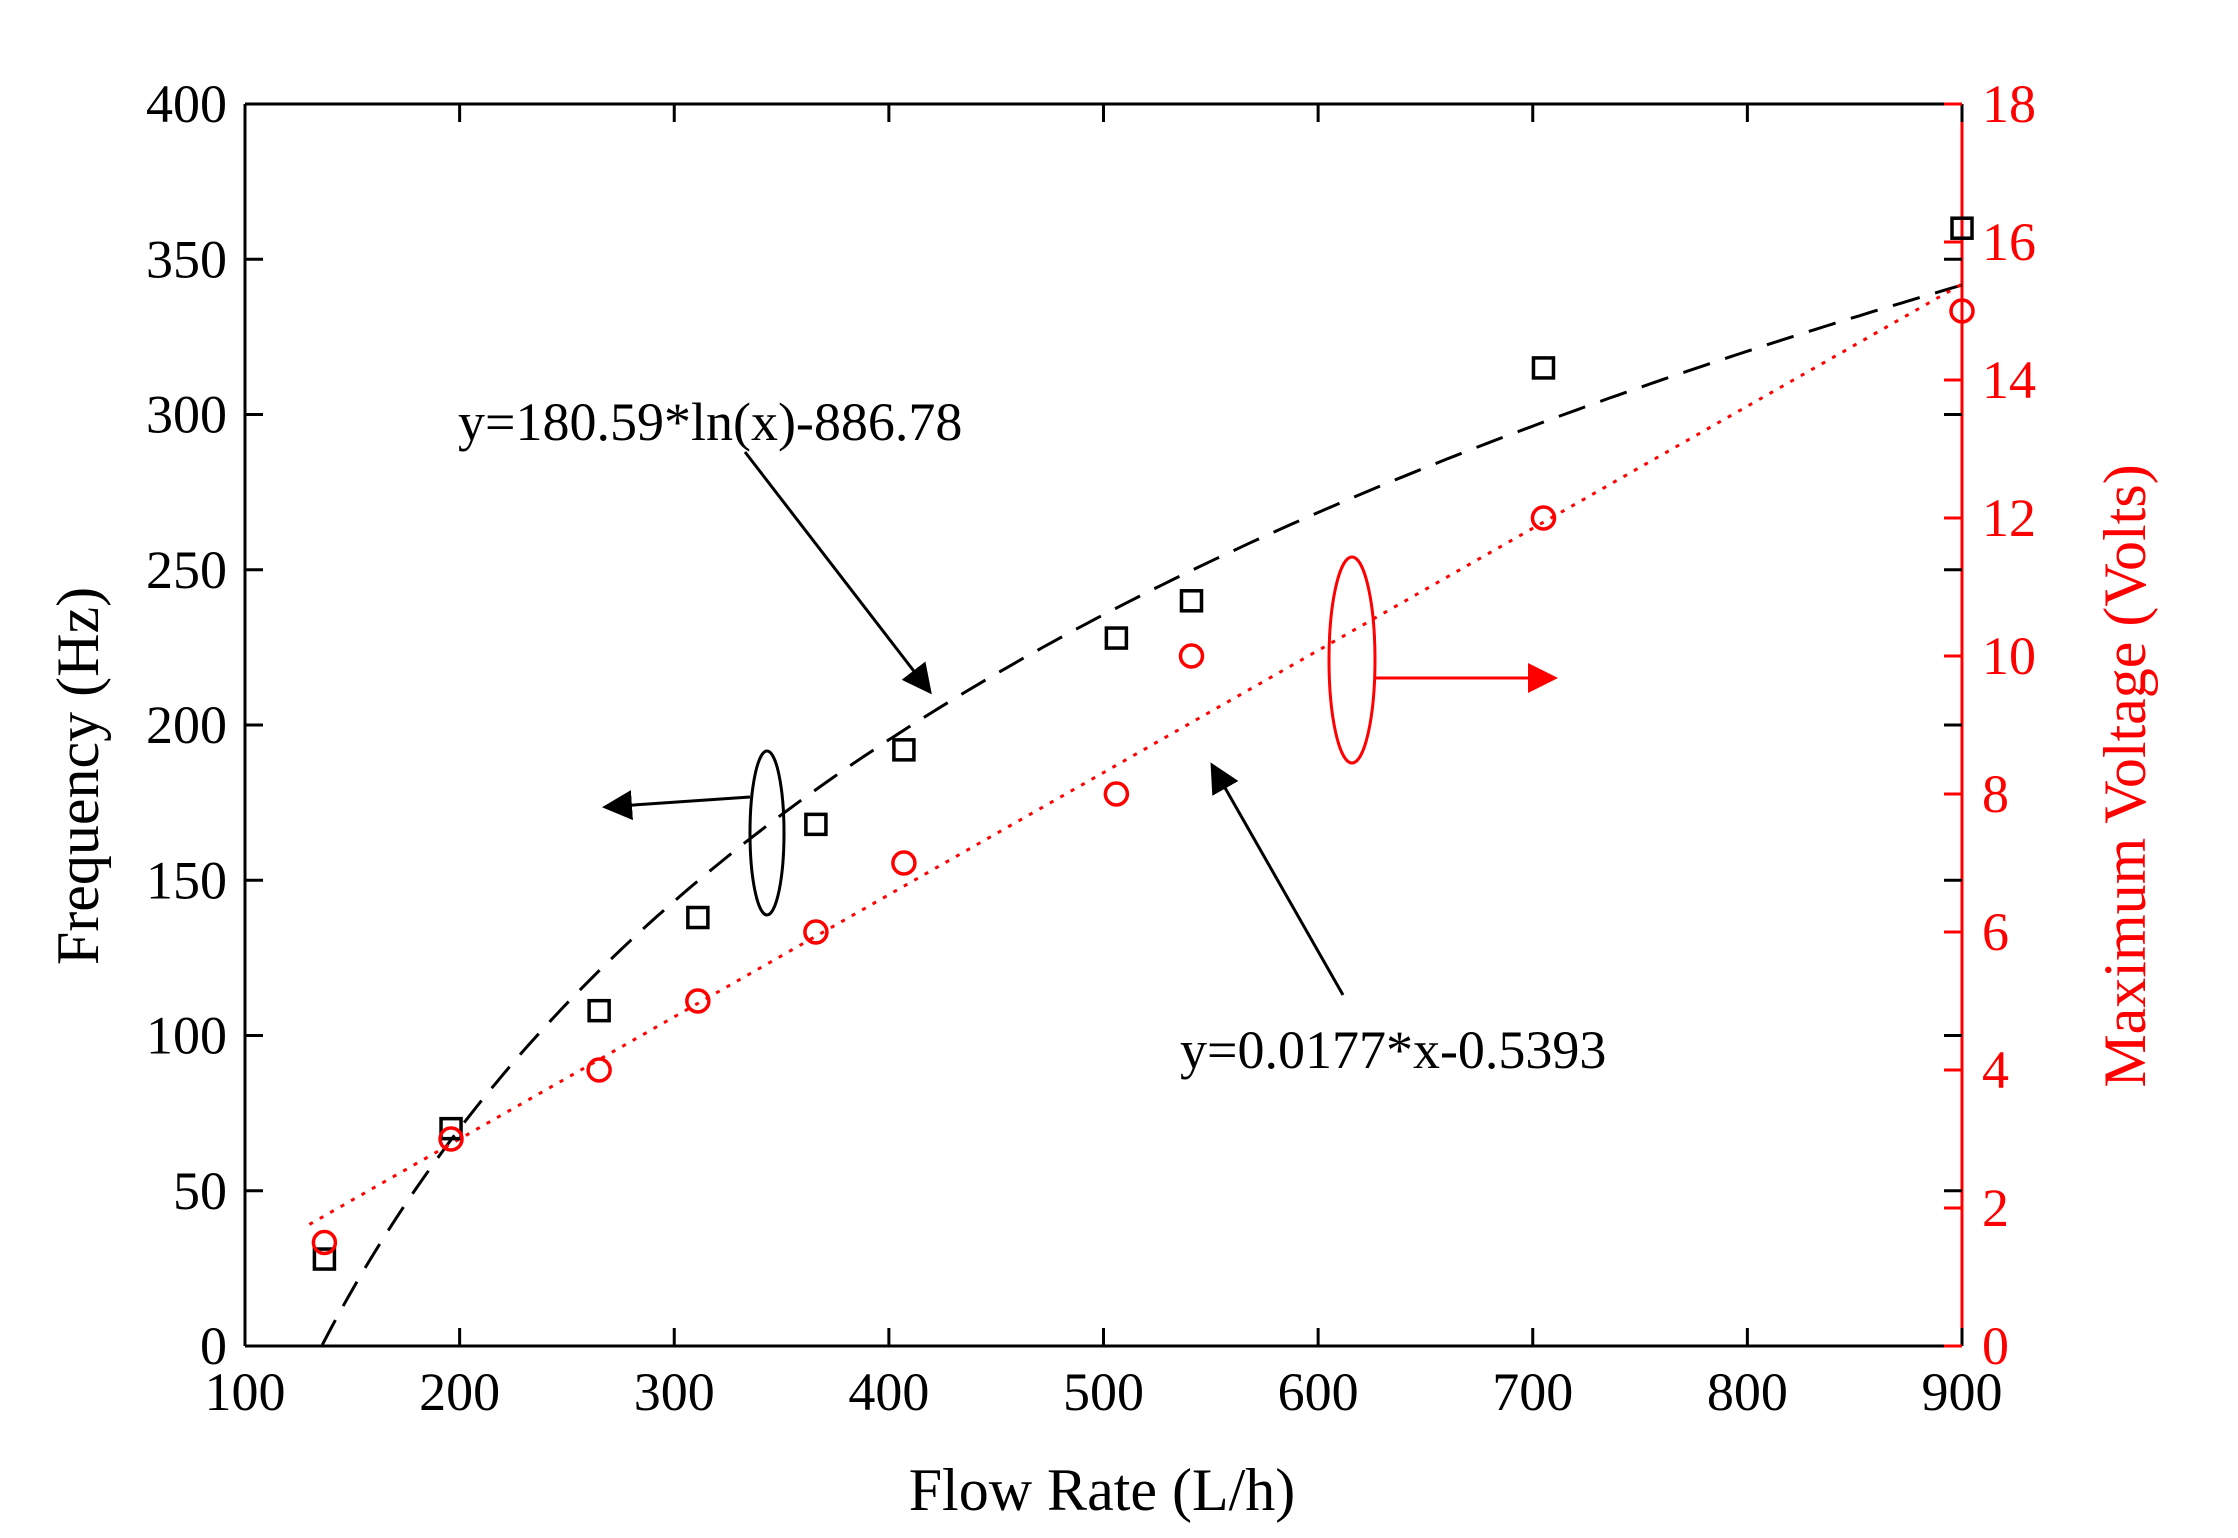  Describe the element at coordinates (186, 570) in the screenshot. I see `y-tick-label: 250` at that location.